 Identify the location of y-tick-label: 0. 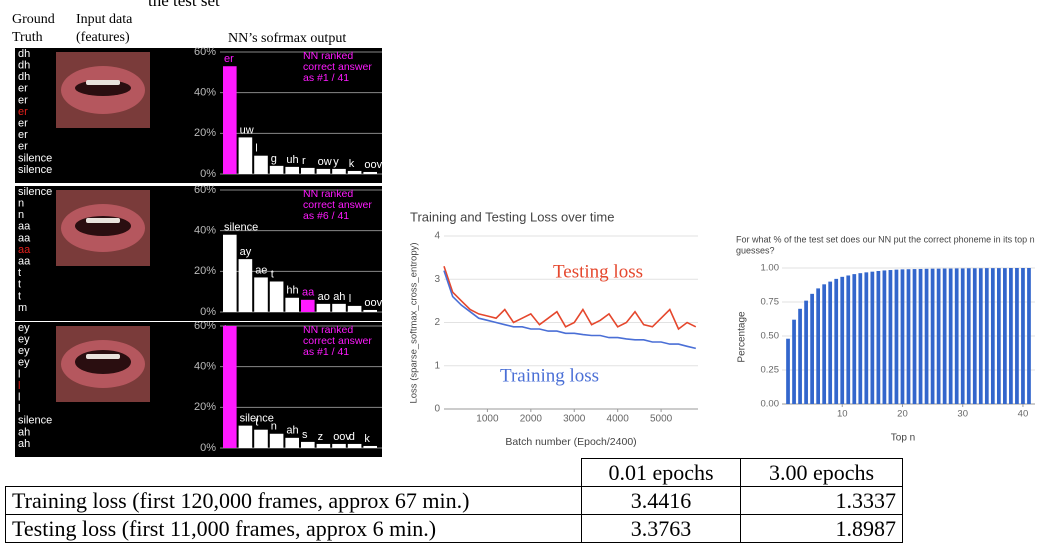
(437, 409).